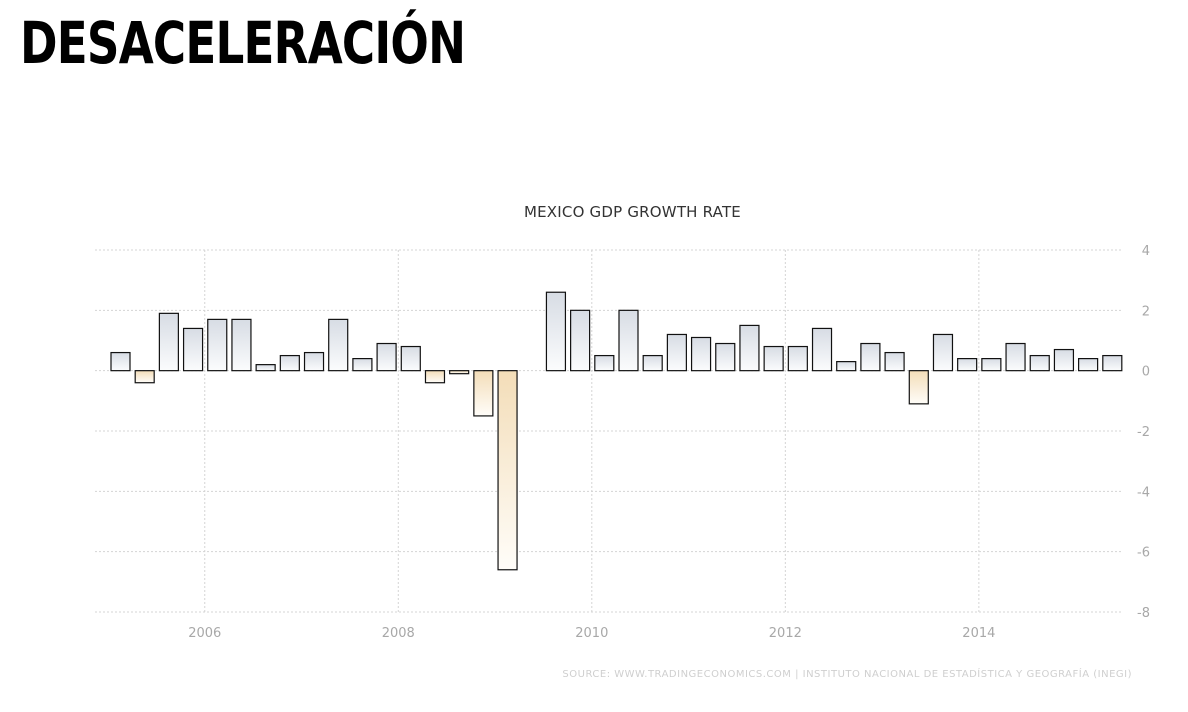 The image size is (1188, 712). What do you see at coordinates (398, 633) in the screenshot?
I see `x-tick-label: 2008` at bounding box center [398, 633].